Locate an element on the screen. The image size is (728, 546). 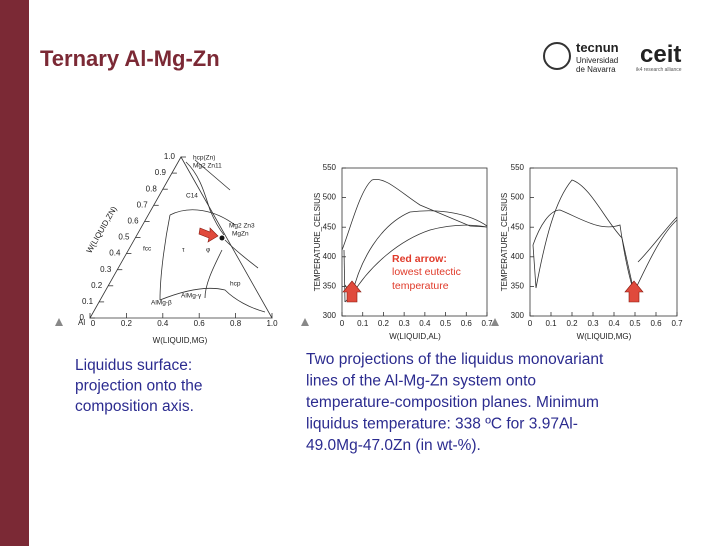
side-bar is located at coordinates (14, 273).